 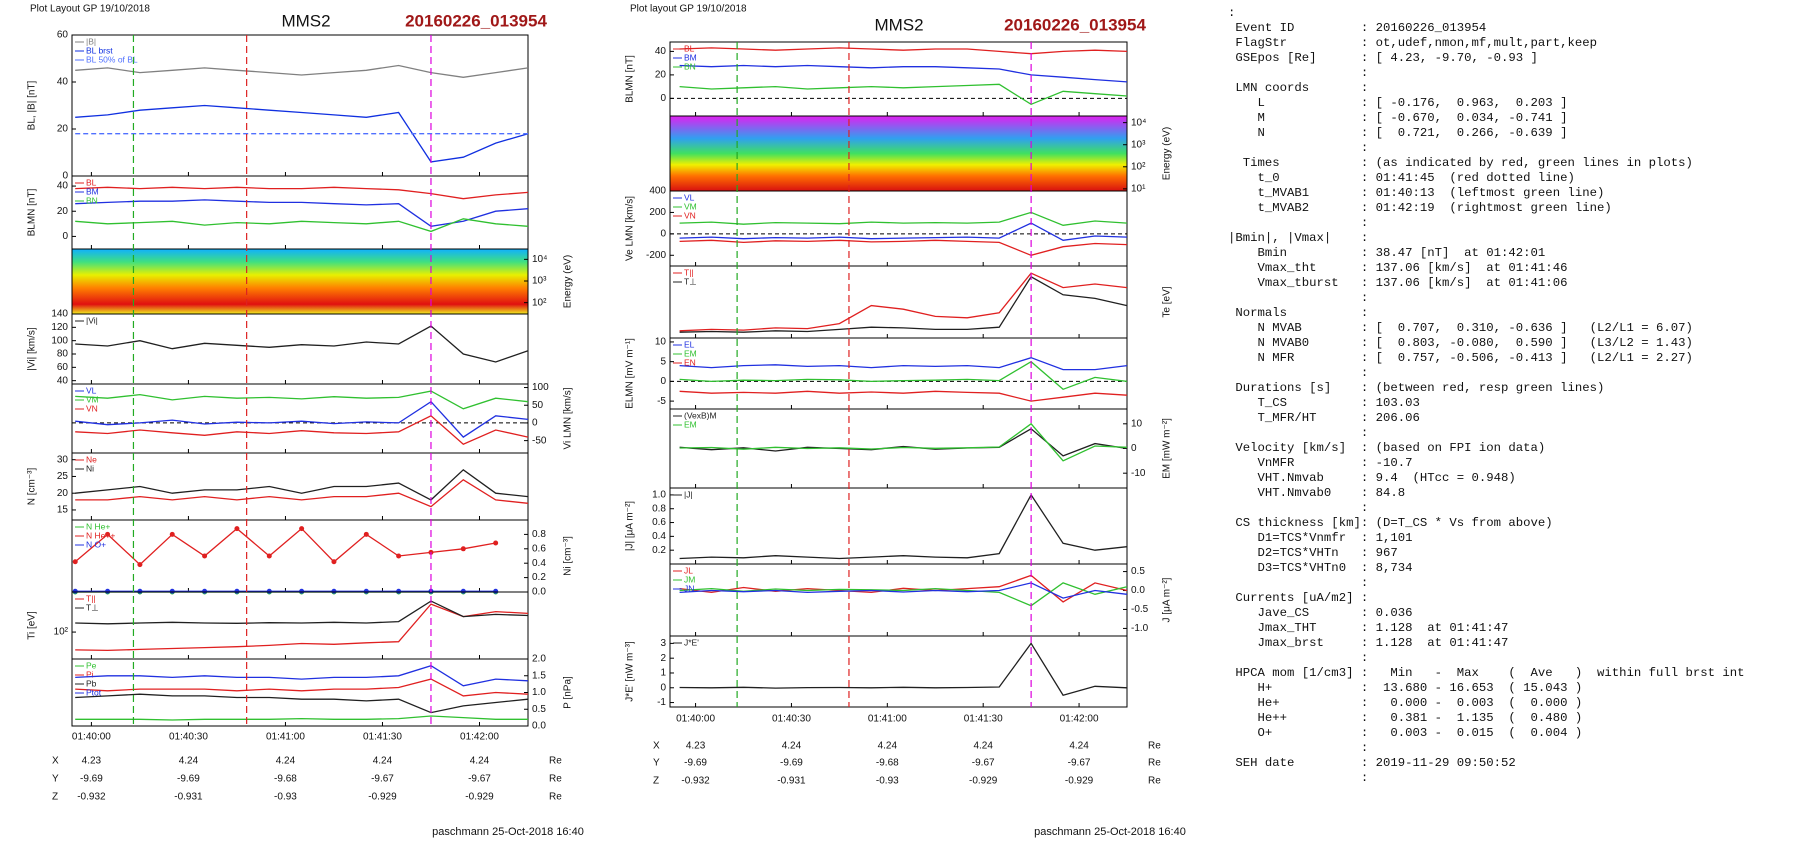 What do you see at coordinates (63, 367) in the screenshot?
I see `y-tick-label: 60` at bounding box center [63, 367].